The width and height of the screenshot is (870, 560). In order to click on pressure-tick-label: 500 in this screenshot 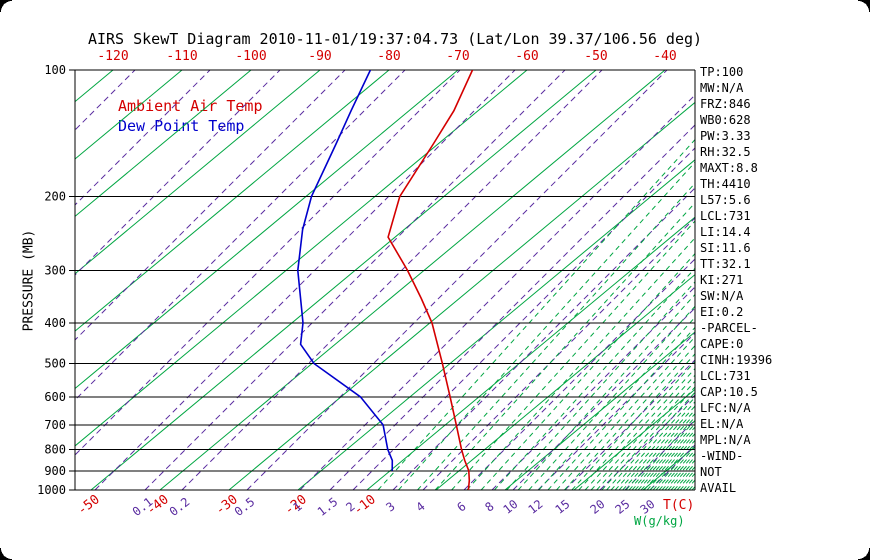, I will do `click(55, 364)`.